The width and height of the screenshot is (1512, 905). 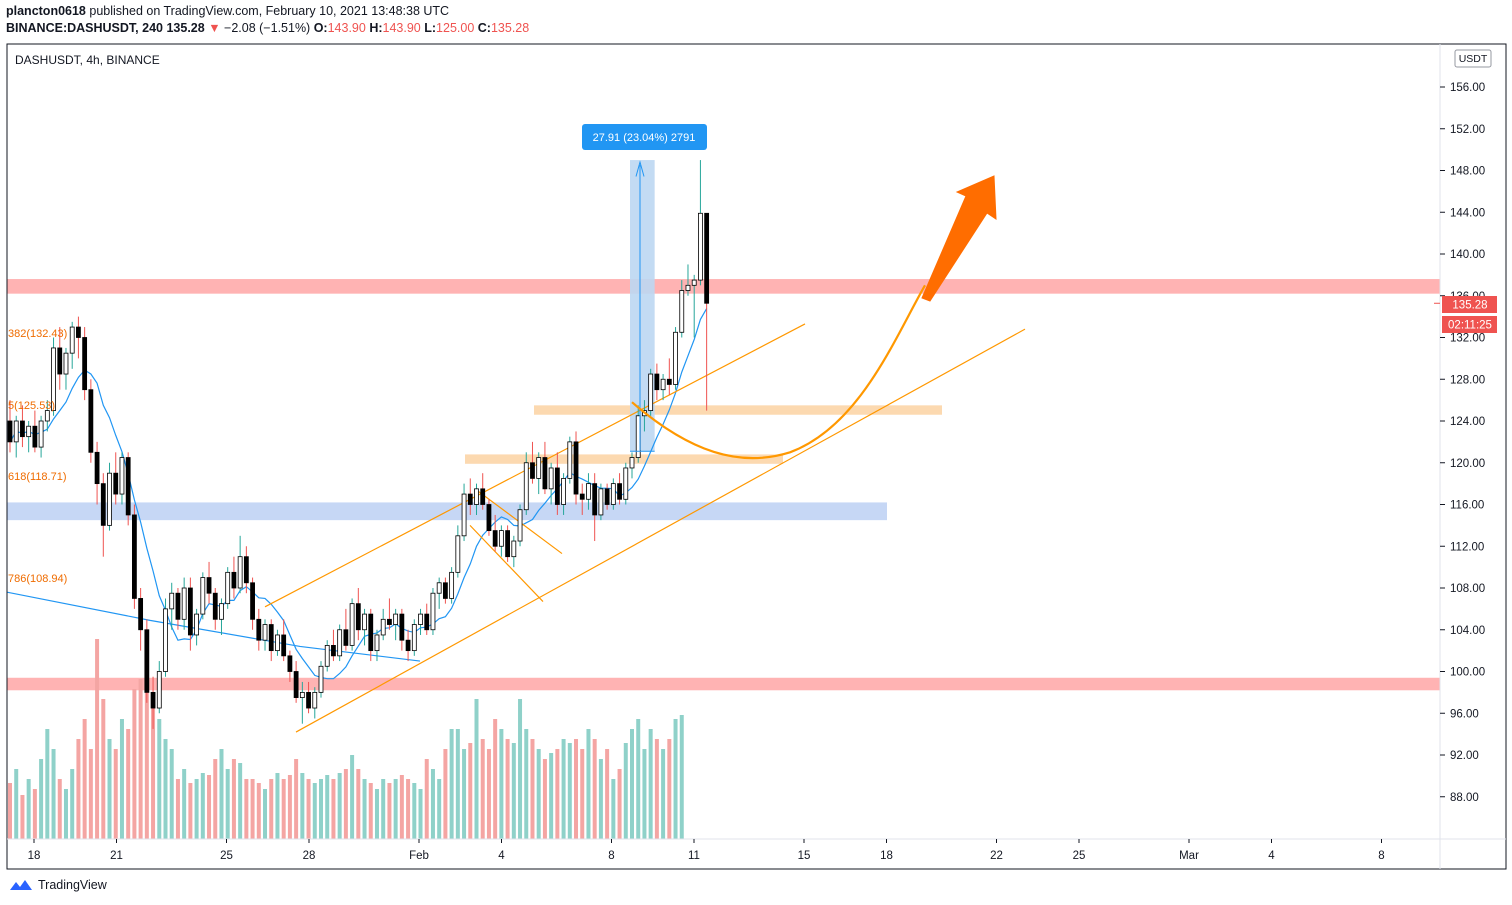 What do you see at coordinates (320, 28) in the screenshot?
I see `open-label: O:` at bounding box center [320, 28].